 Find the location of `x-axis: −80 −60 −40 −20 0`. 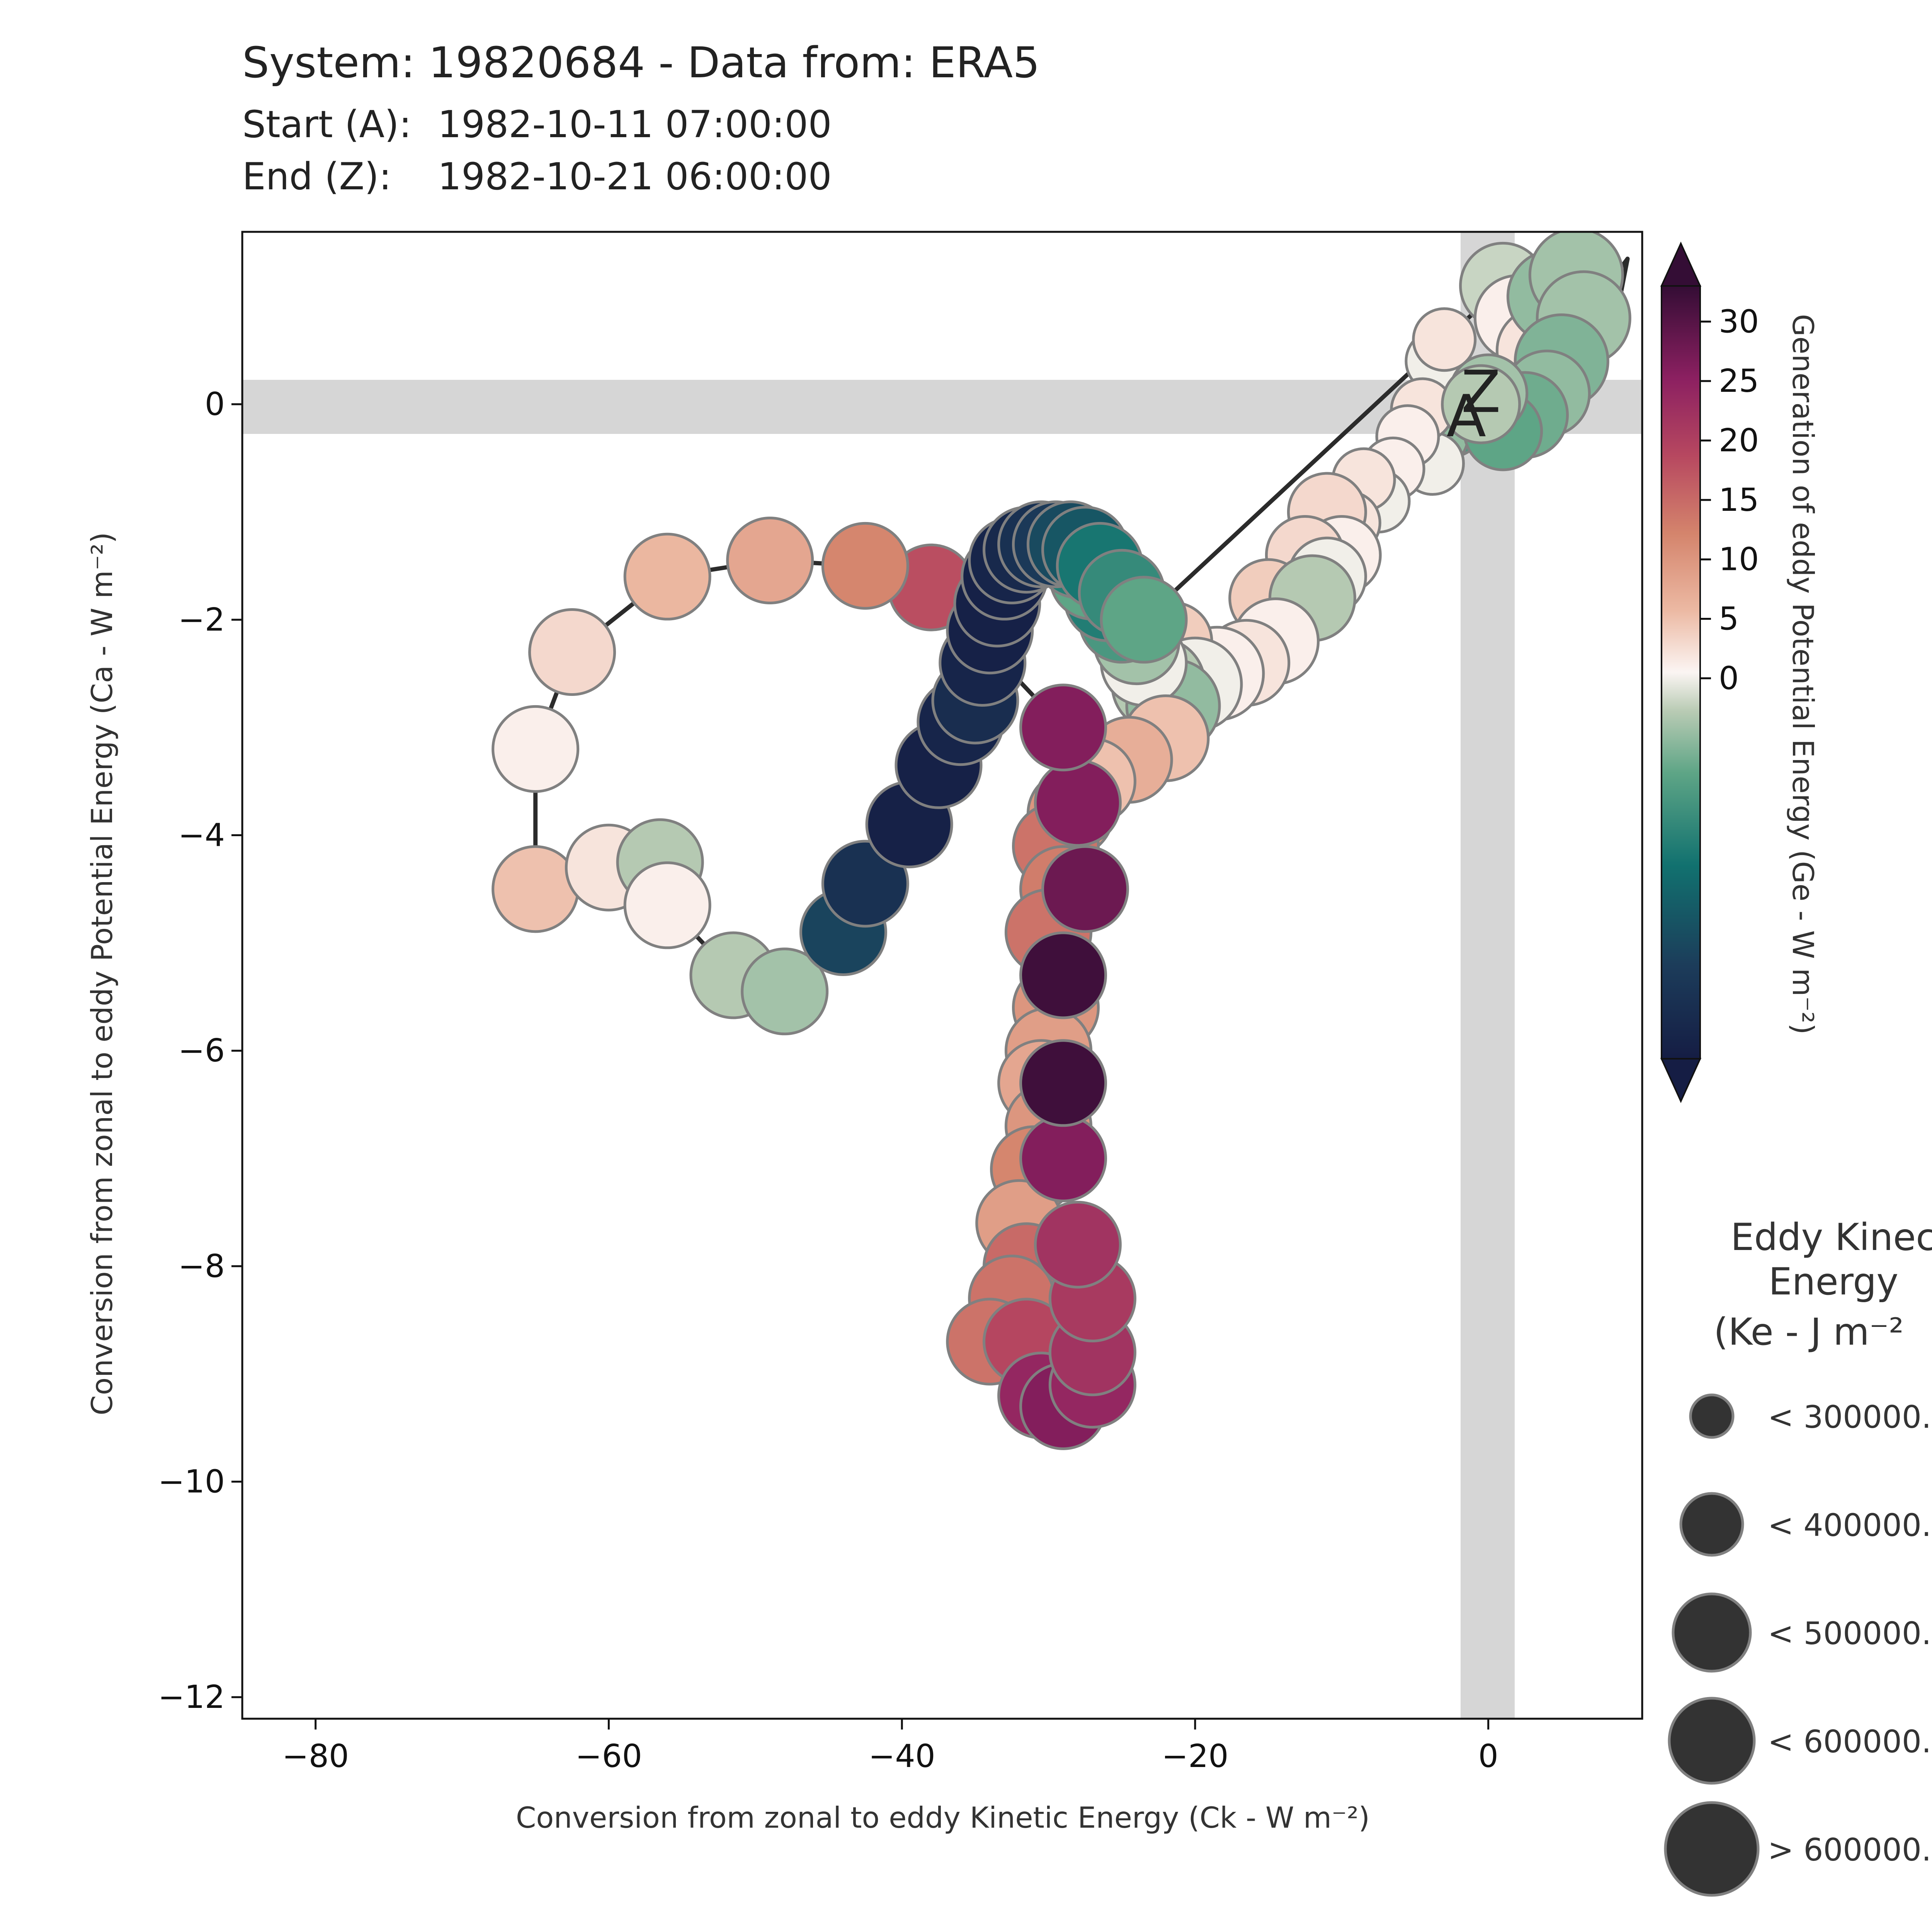

x-axis: −80 −60 −40 −20 0 is located at coordinates (890, 1747).